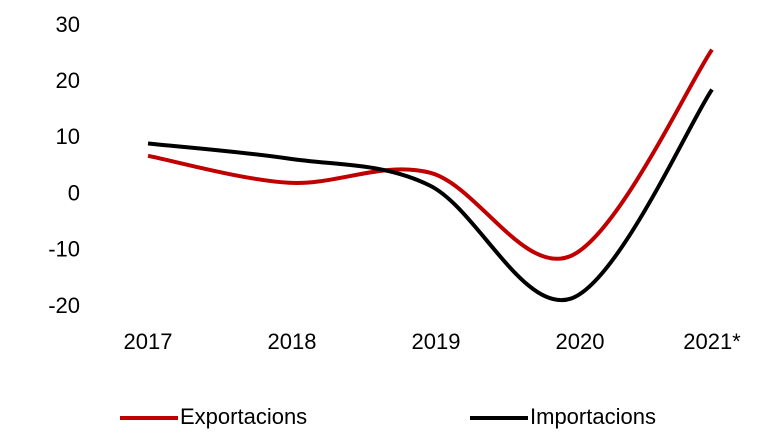 This screenshot has height=435, width=777. I want to click on y-tick-label: -20, so click(64, 305).